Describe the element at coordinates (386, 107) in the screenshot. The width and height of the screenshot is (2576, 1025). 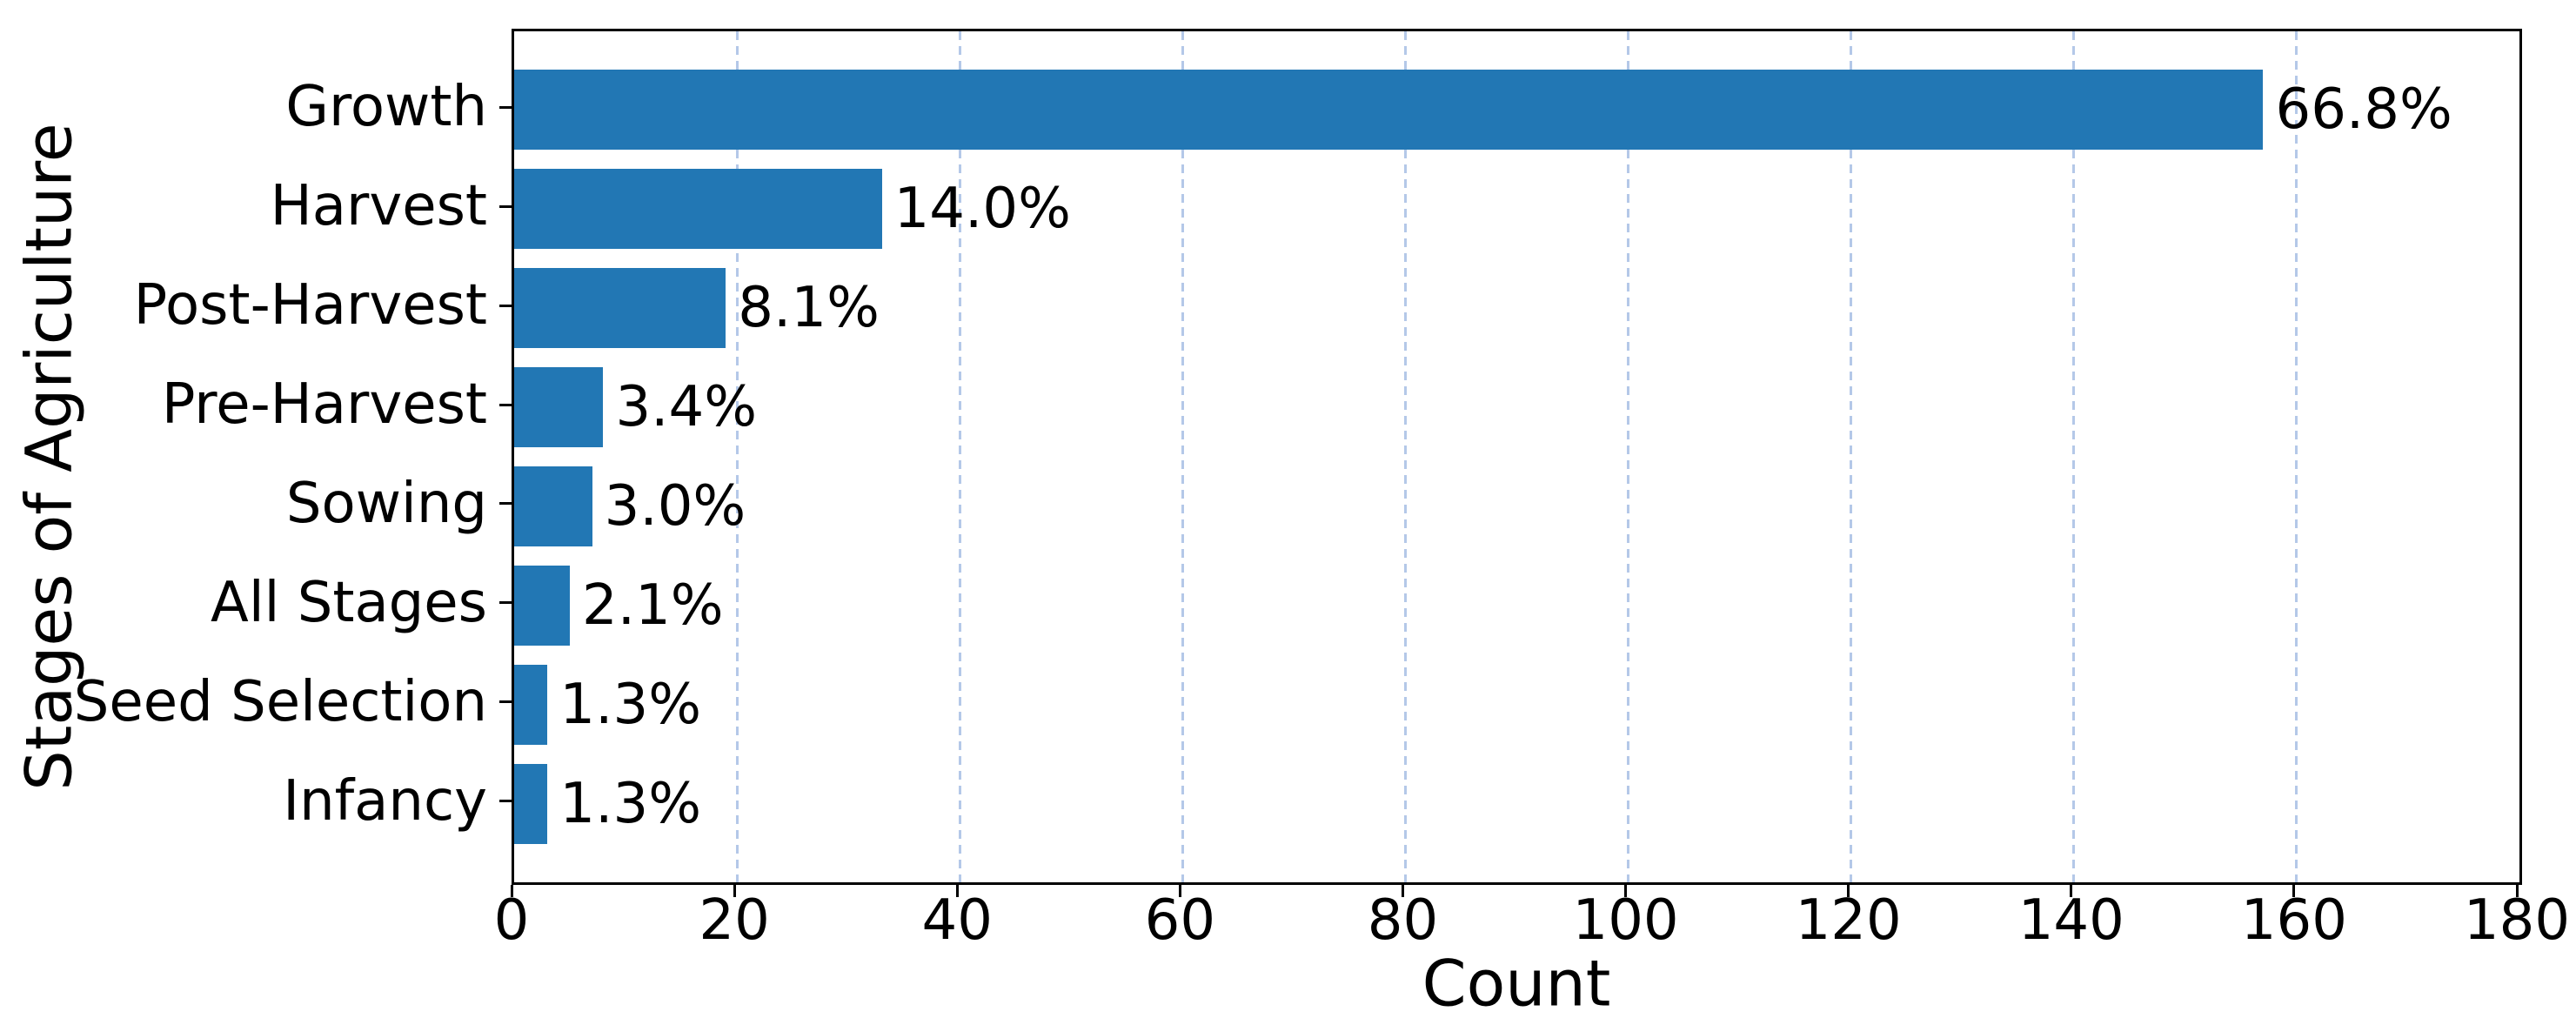
I see `y-tick-label-growth: Growth` at that location.